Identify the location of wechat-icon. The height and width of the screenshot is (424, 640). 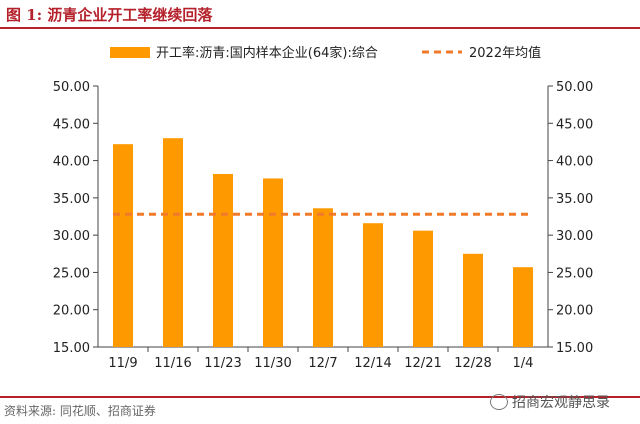
(499, 402).